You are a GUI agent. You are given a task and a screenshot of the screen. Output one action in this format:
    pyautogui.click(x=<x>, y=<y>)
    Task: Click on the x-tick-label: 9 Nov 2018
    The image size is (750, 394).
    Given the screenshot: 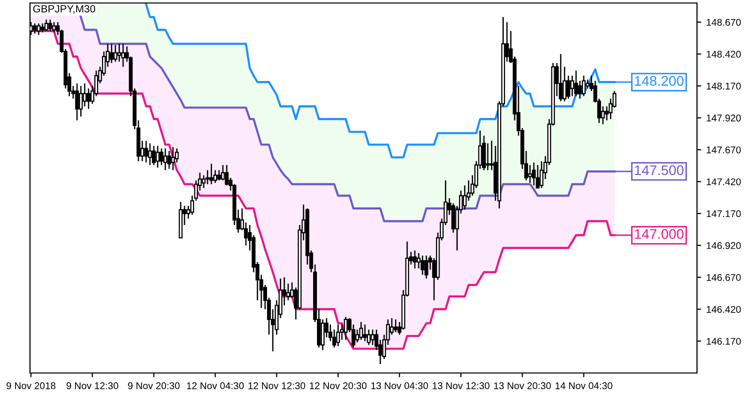 What is the action you would take?
    pyautogui.click(x=31, y=386)
    